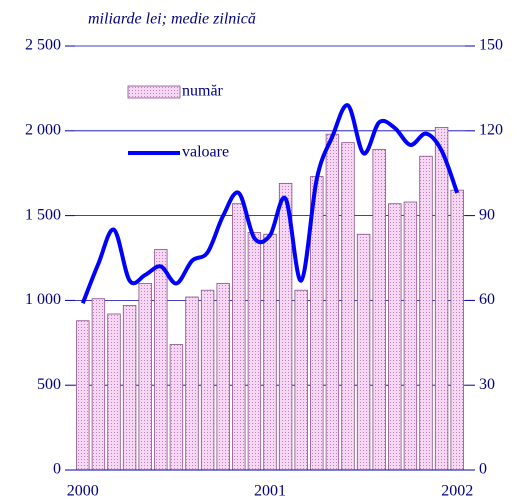 The image size is (513, 504). I want to click on y2-tick-label: 90, so click(487, 214).